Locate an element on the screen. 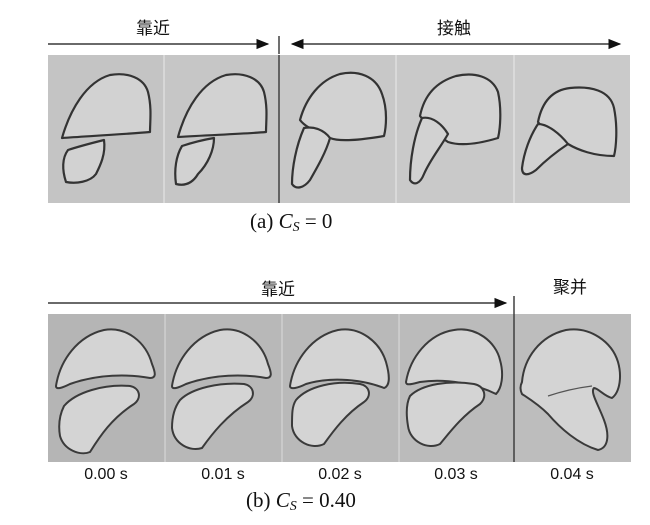  upper-droplet-a1 is located at coordinates (106, 106).